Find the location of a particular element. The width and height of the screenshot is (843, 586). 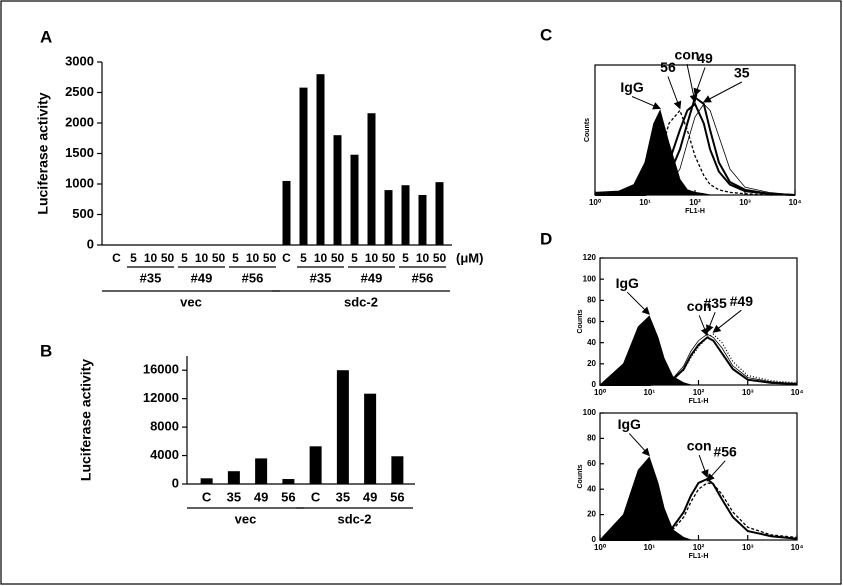

panel-label: D is located at coordinates (546, 238).